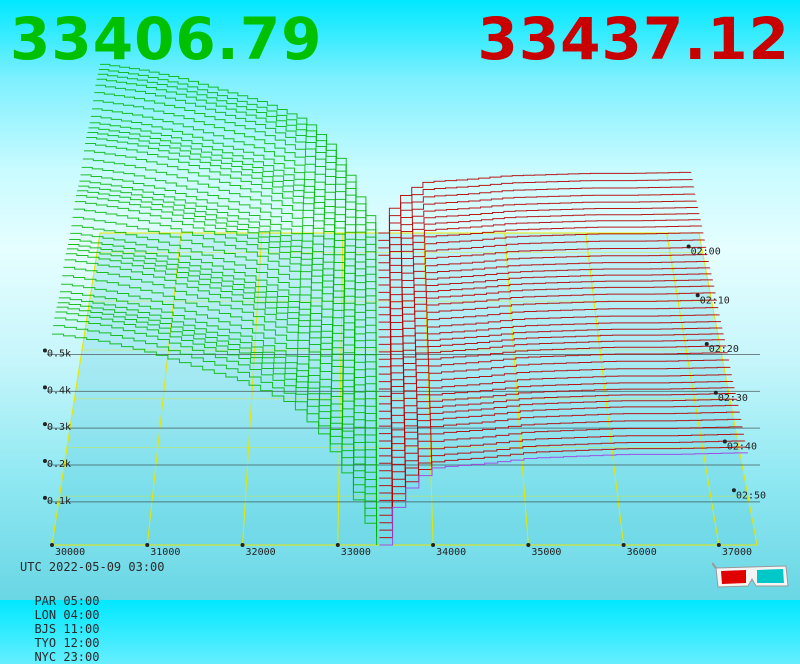 Image resolution: width=800 pixels, height=664 pixels. I want to click on time-tick-label: 02:50, so click(751, 495).